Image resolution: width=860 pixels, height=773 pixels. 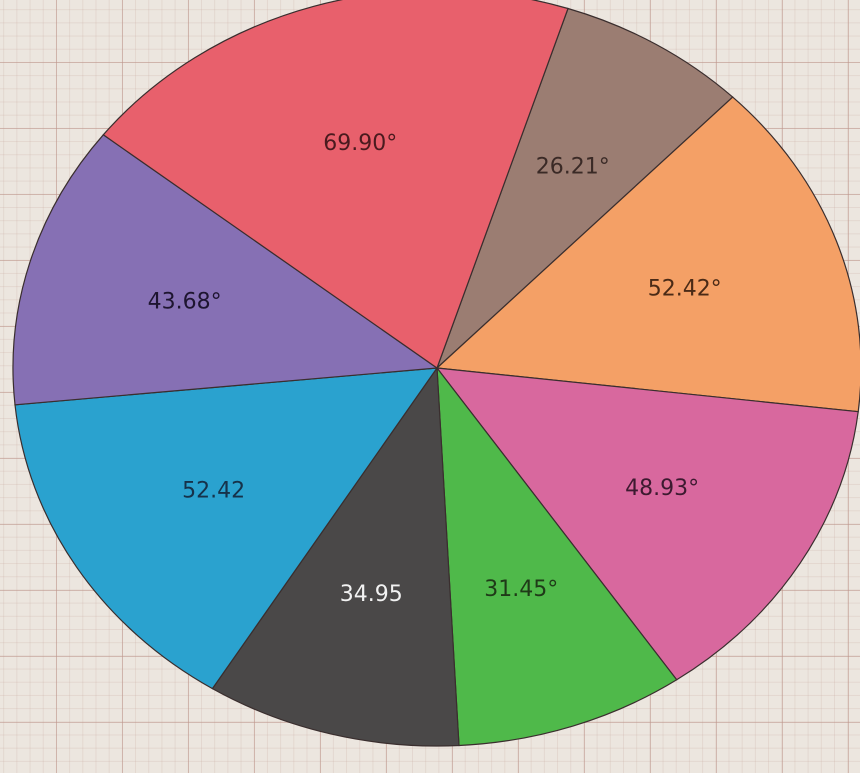 I want to click on pie-slice-label: 34.95, so click(x=371, y=594).